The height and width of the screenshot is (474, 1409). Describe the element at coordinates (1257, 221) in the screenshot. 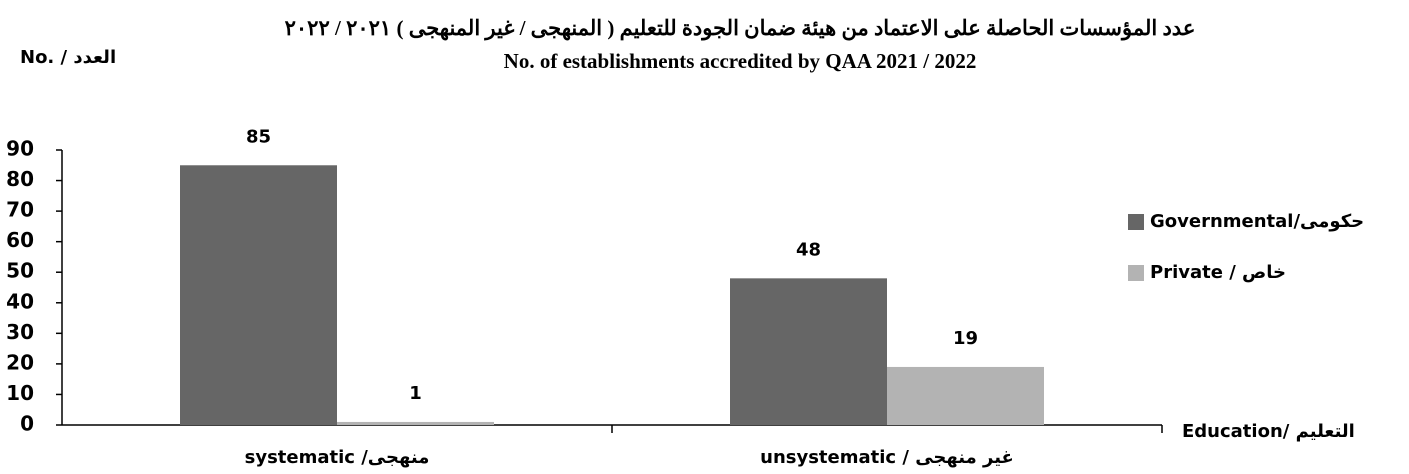

I see `legend-label: Governmental/حكومى` at that location.